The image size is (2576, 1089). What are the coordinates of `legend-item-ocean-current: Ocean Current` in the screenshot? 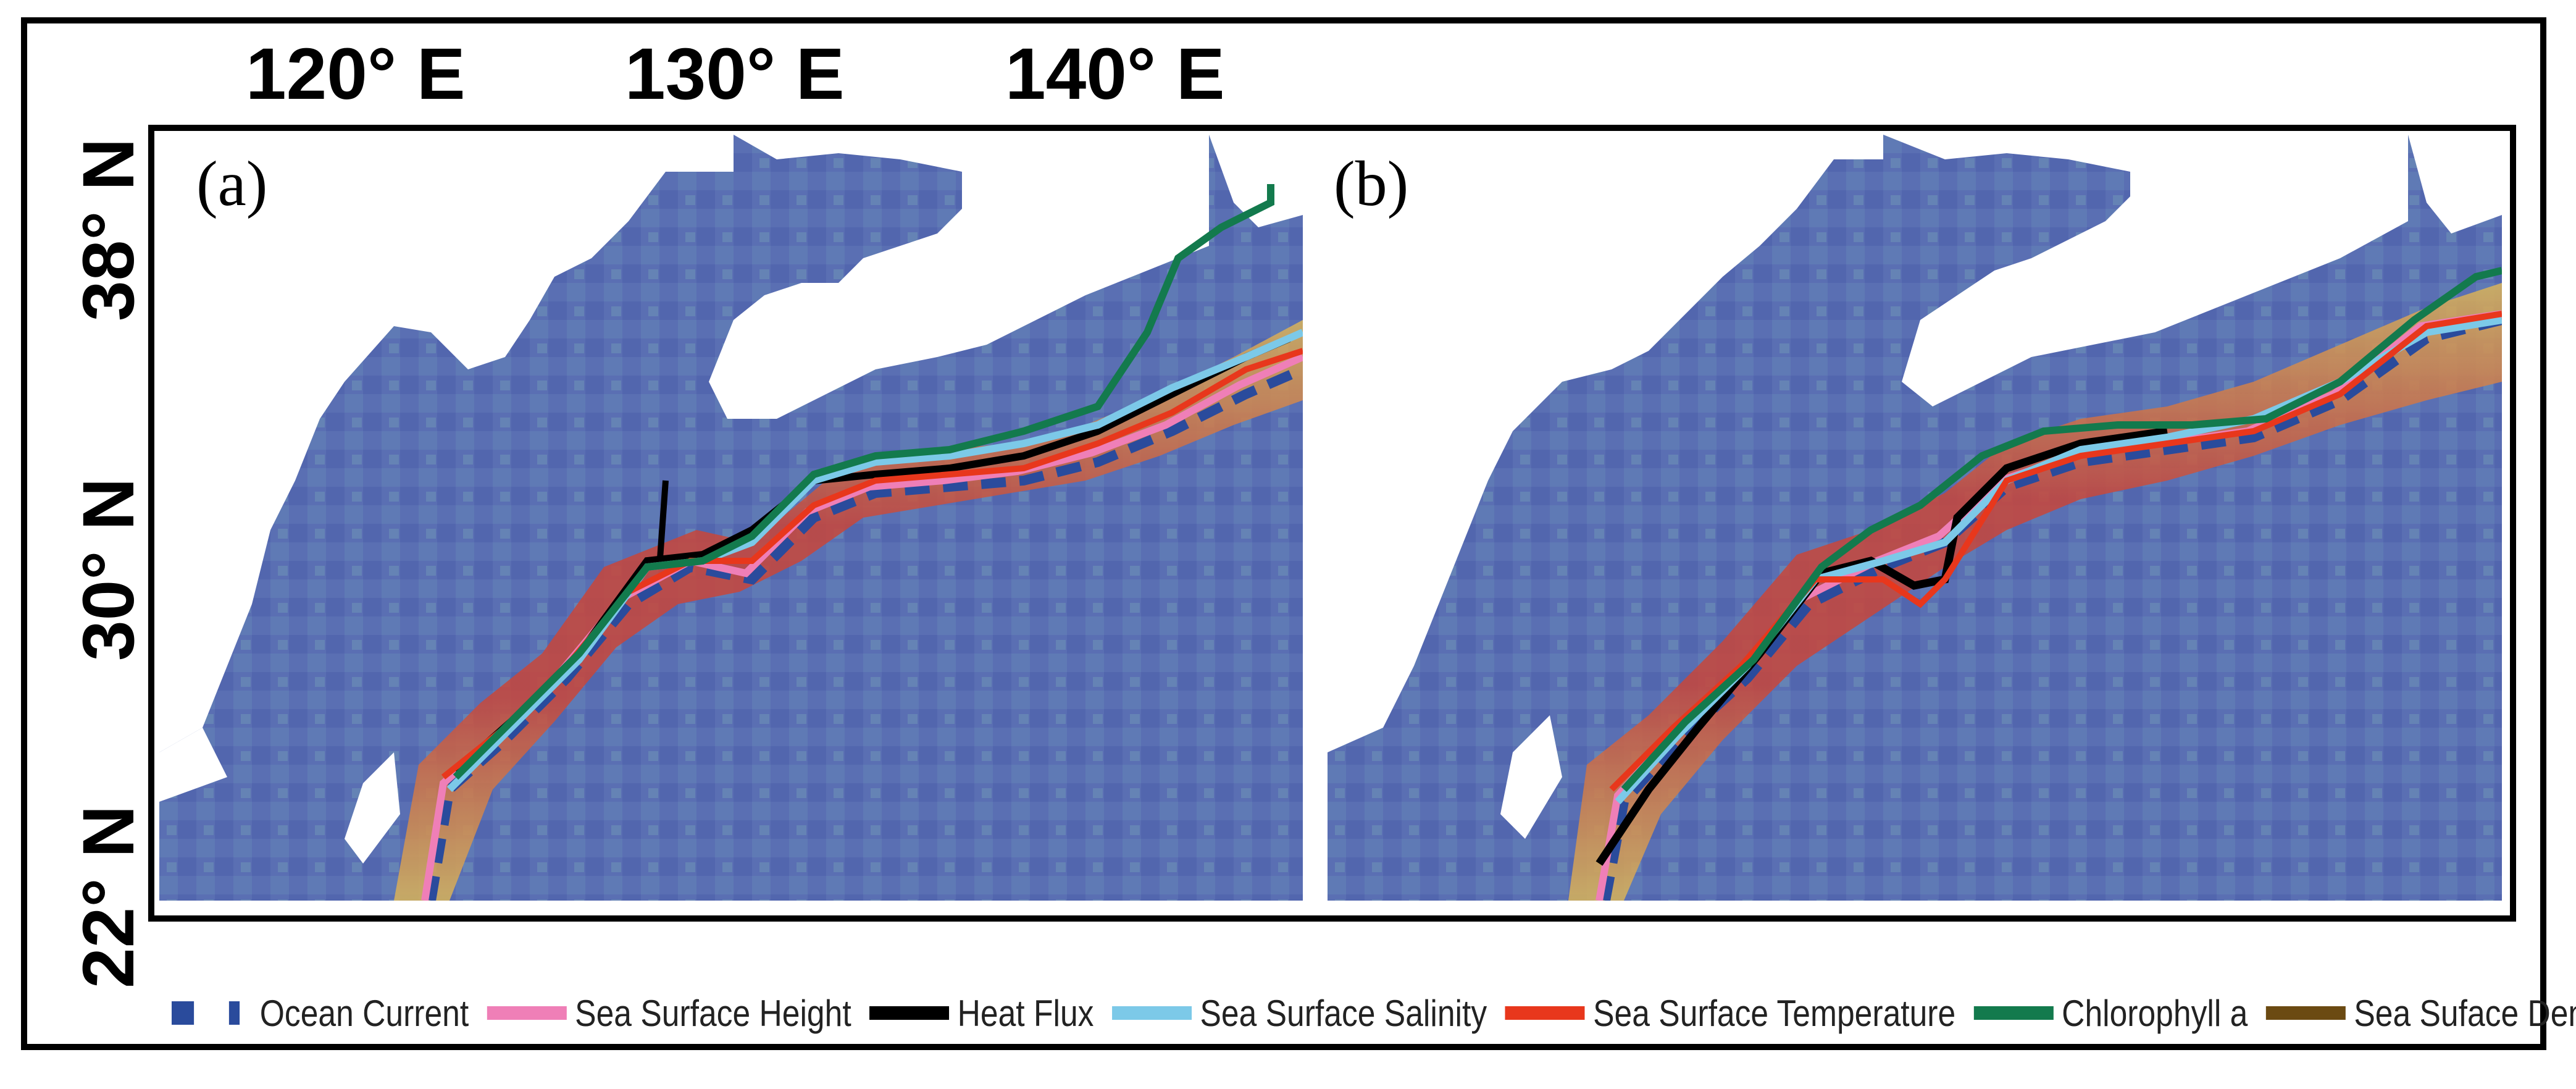 It's located at (321, 1014).